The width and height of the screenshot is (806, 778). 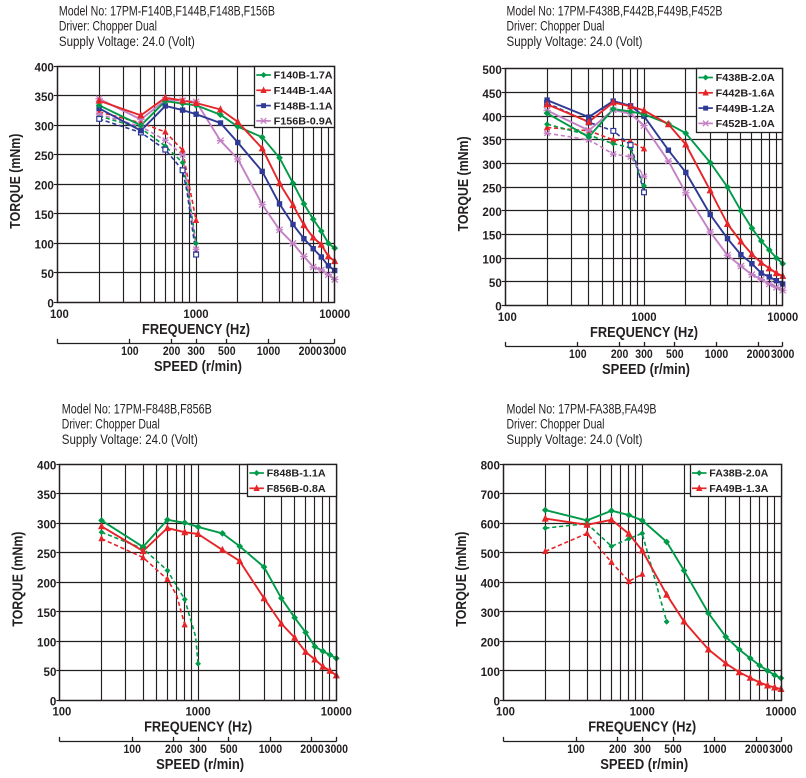 I want to click on svg-text: FA38B-2.0A, so click(x=739, y=474).